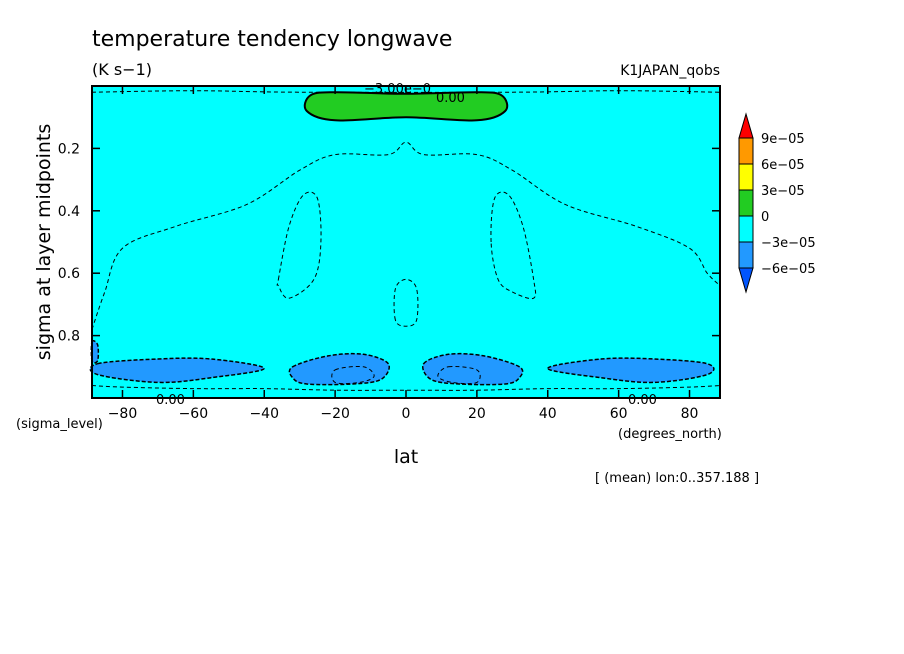  Describe the element at coordinates (264, 414) in the screenshot. I see `x-tick-label: −40` at that location.